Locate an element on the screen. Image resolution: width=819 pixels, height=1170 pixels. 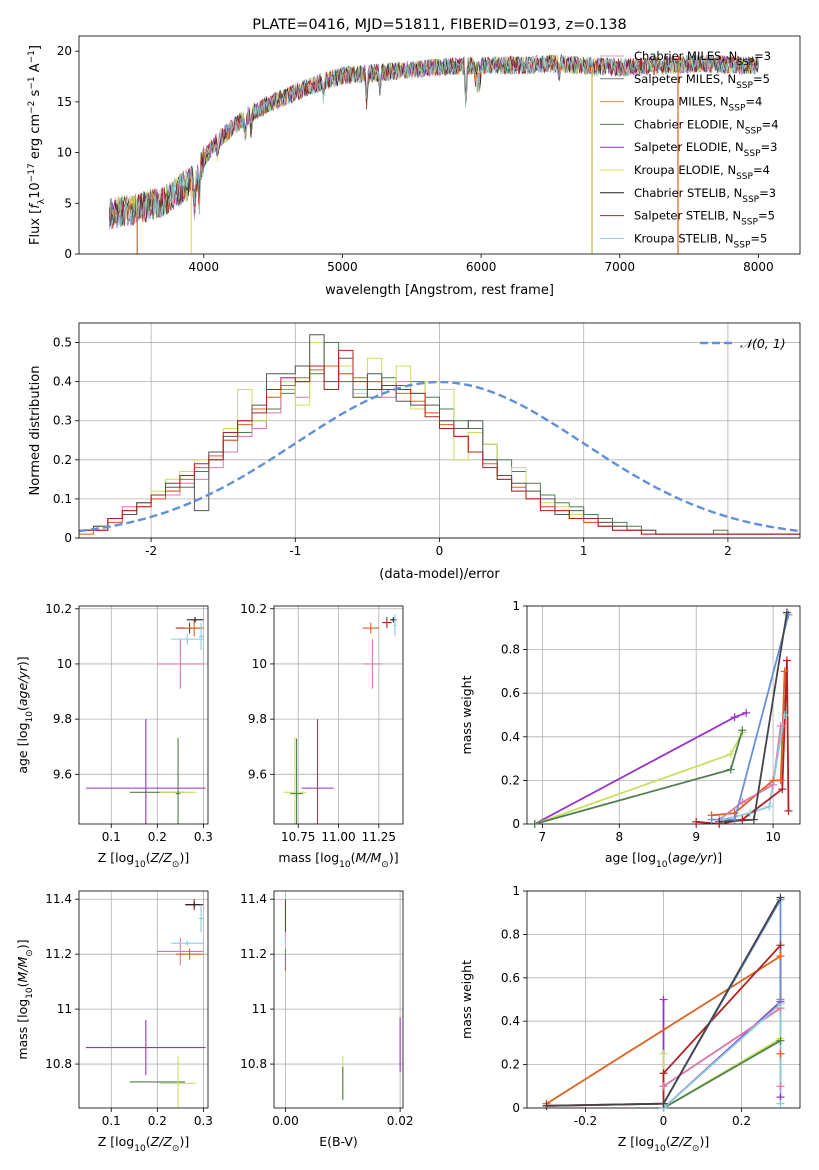
y-tick-label: 0.4 is located at coordinates (510, 1021).